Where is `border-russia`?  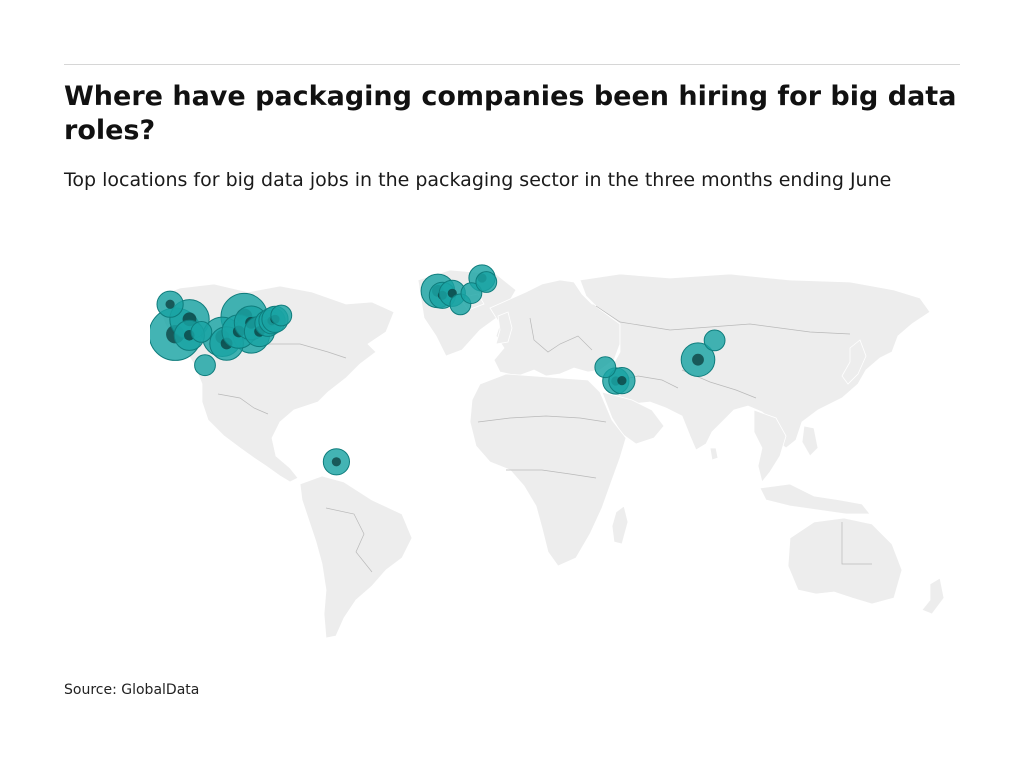
border-russia is located at coordinates (723, 320).